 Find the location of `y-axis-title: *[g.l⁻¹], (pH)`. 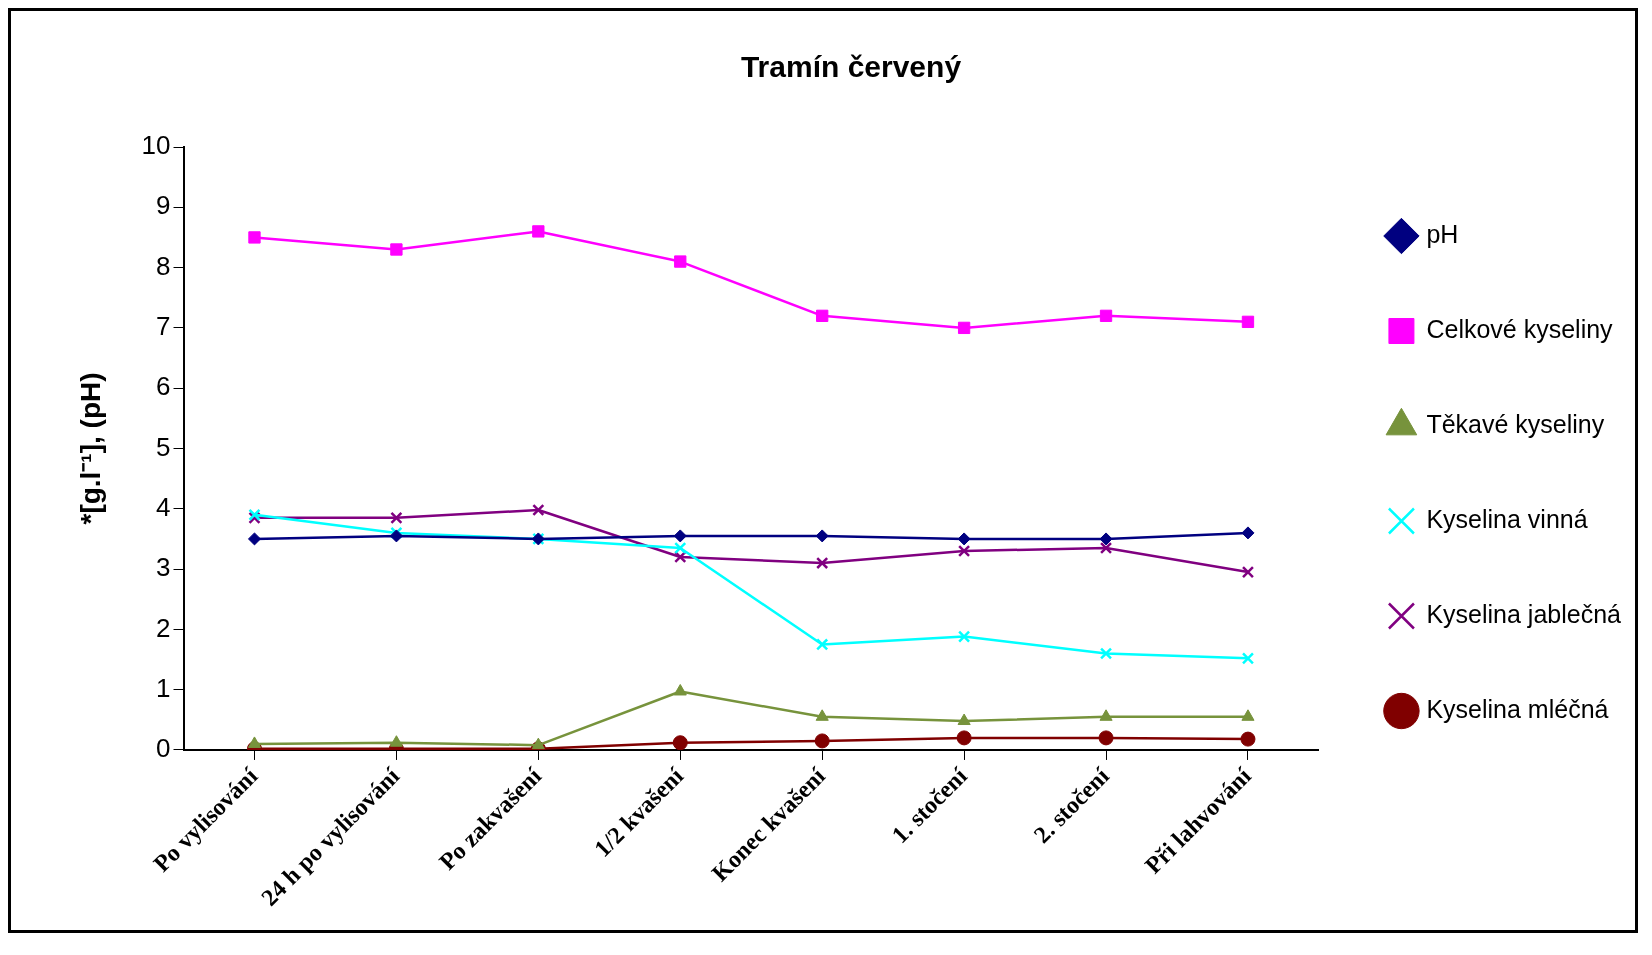

y-axis-title: *[g.l⁻¹], (pH) is located at coordinates (90, 448).